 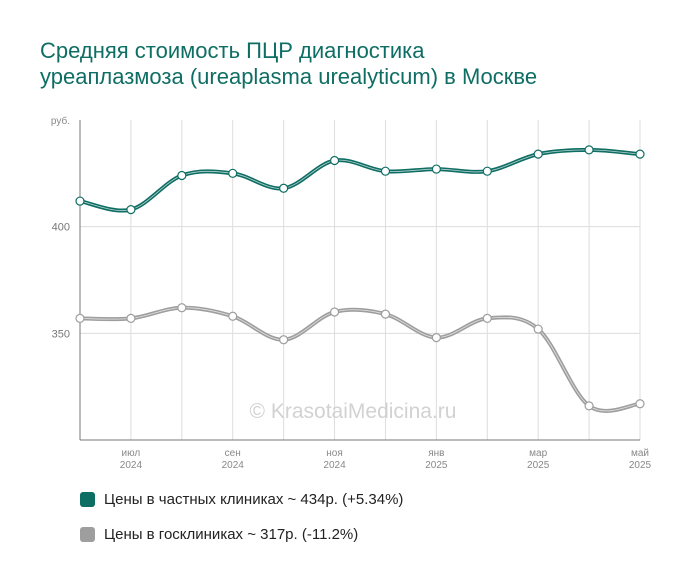 I want to click on y-unit-label: руб., so click(x=60, y=121).